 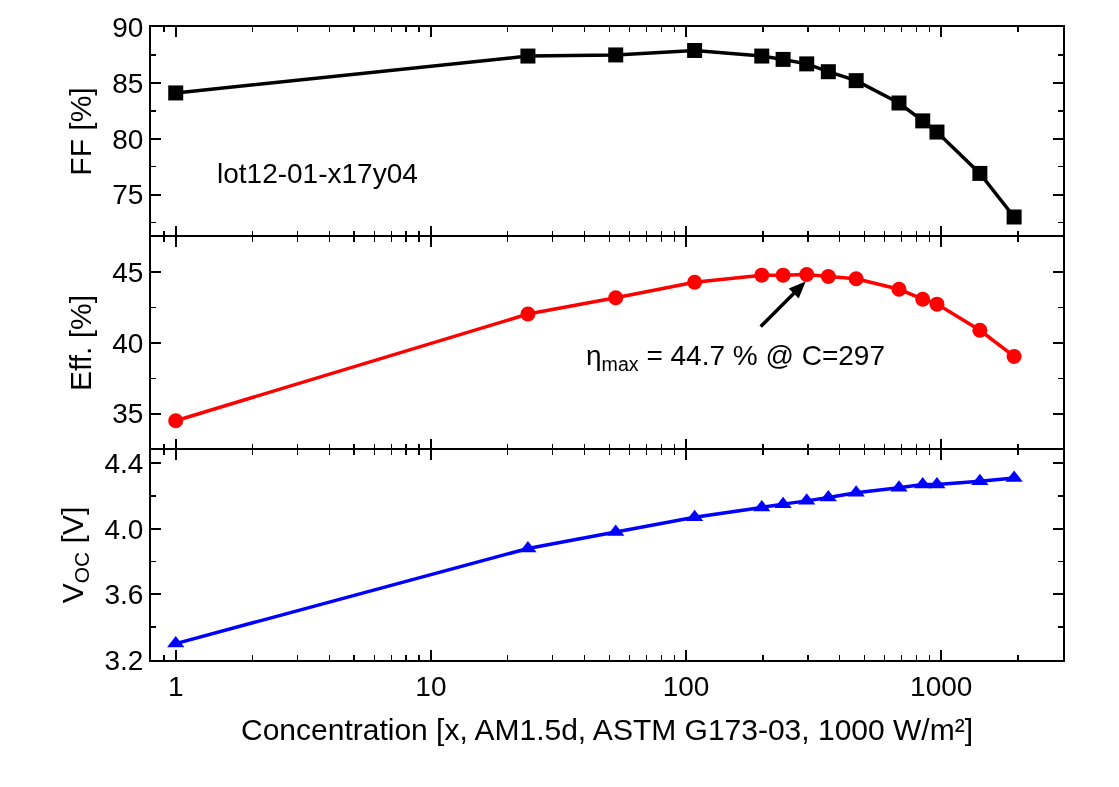 I want to click on y-tick-label: 3.2, so click(x=124, y=660).